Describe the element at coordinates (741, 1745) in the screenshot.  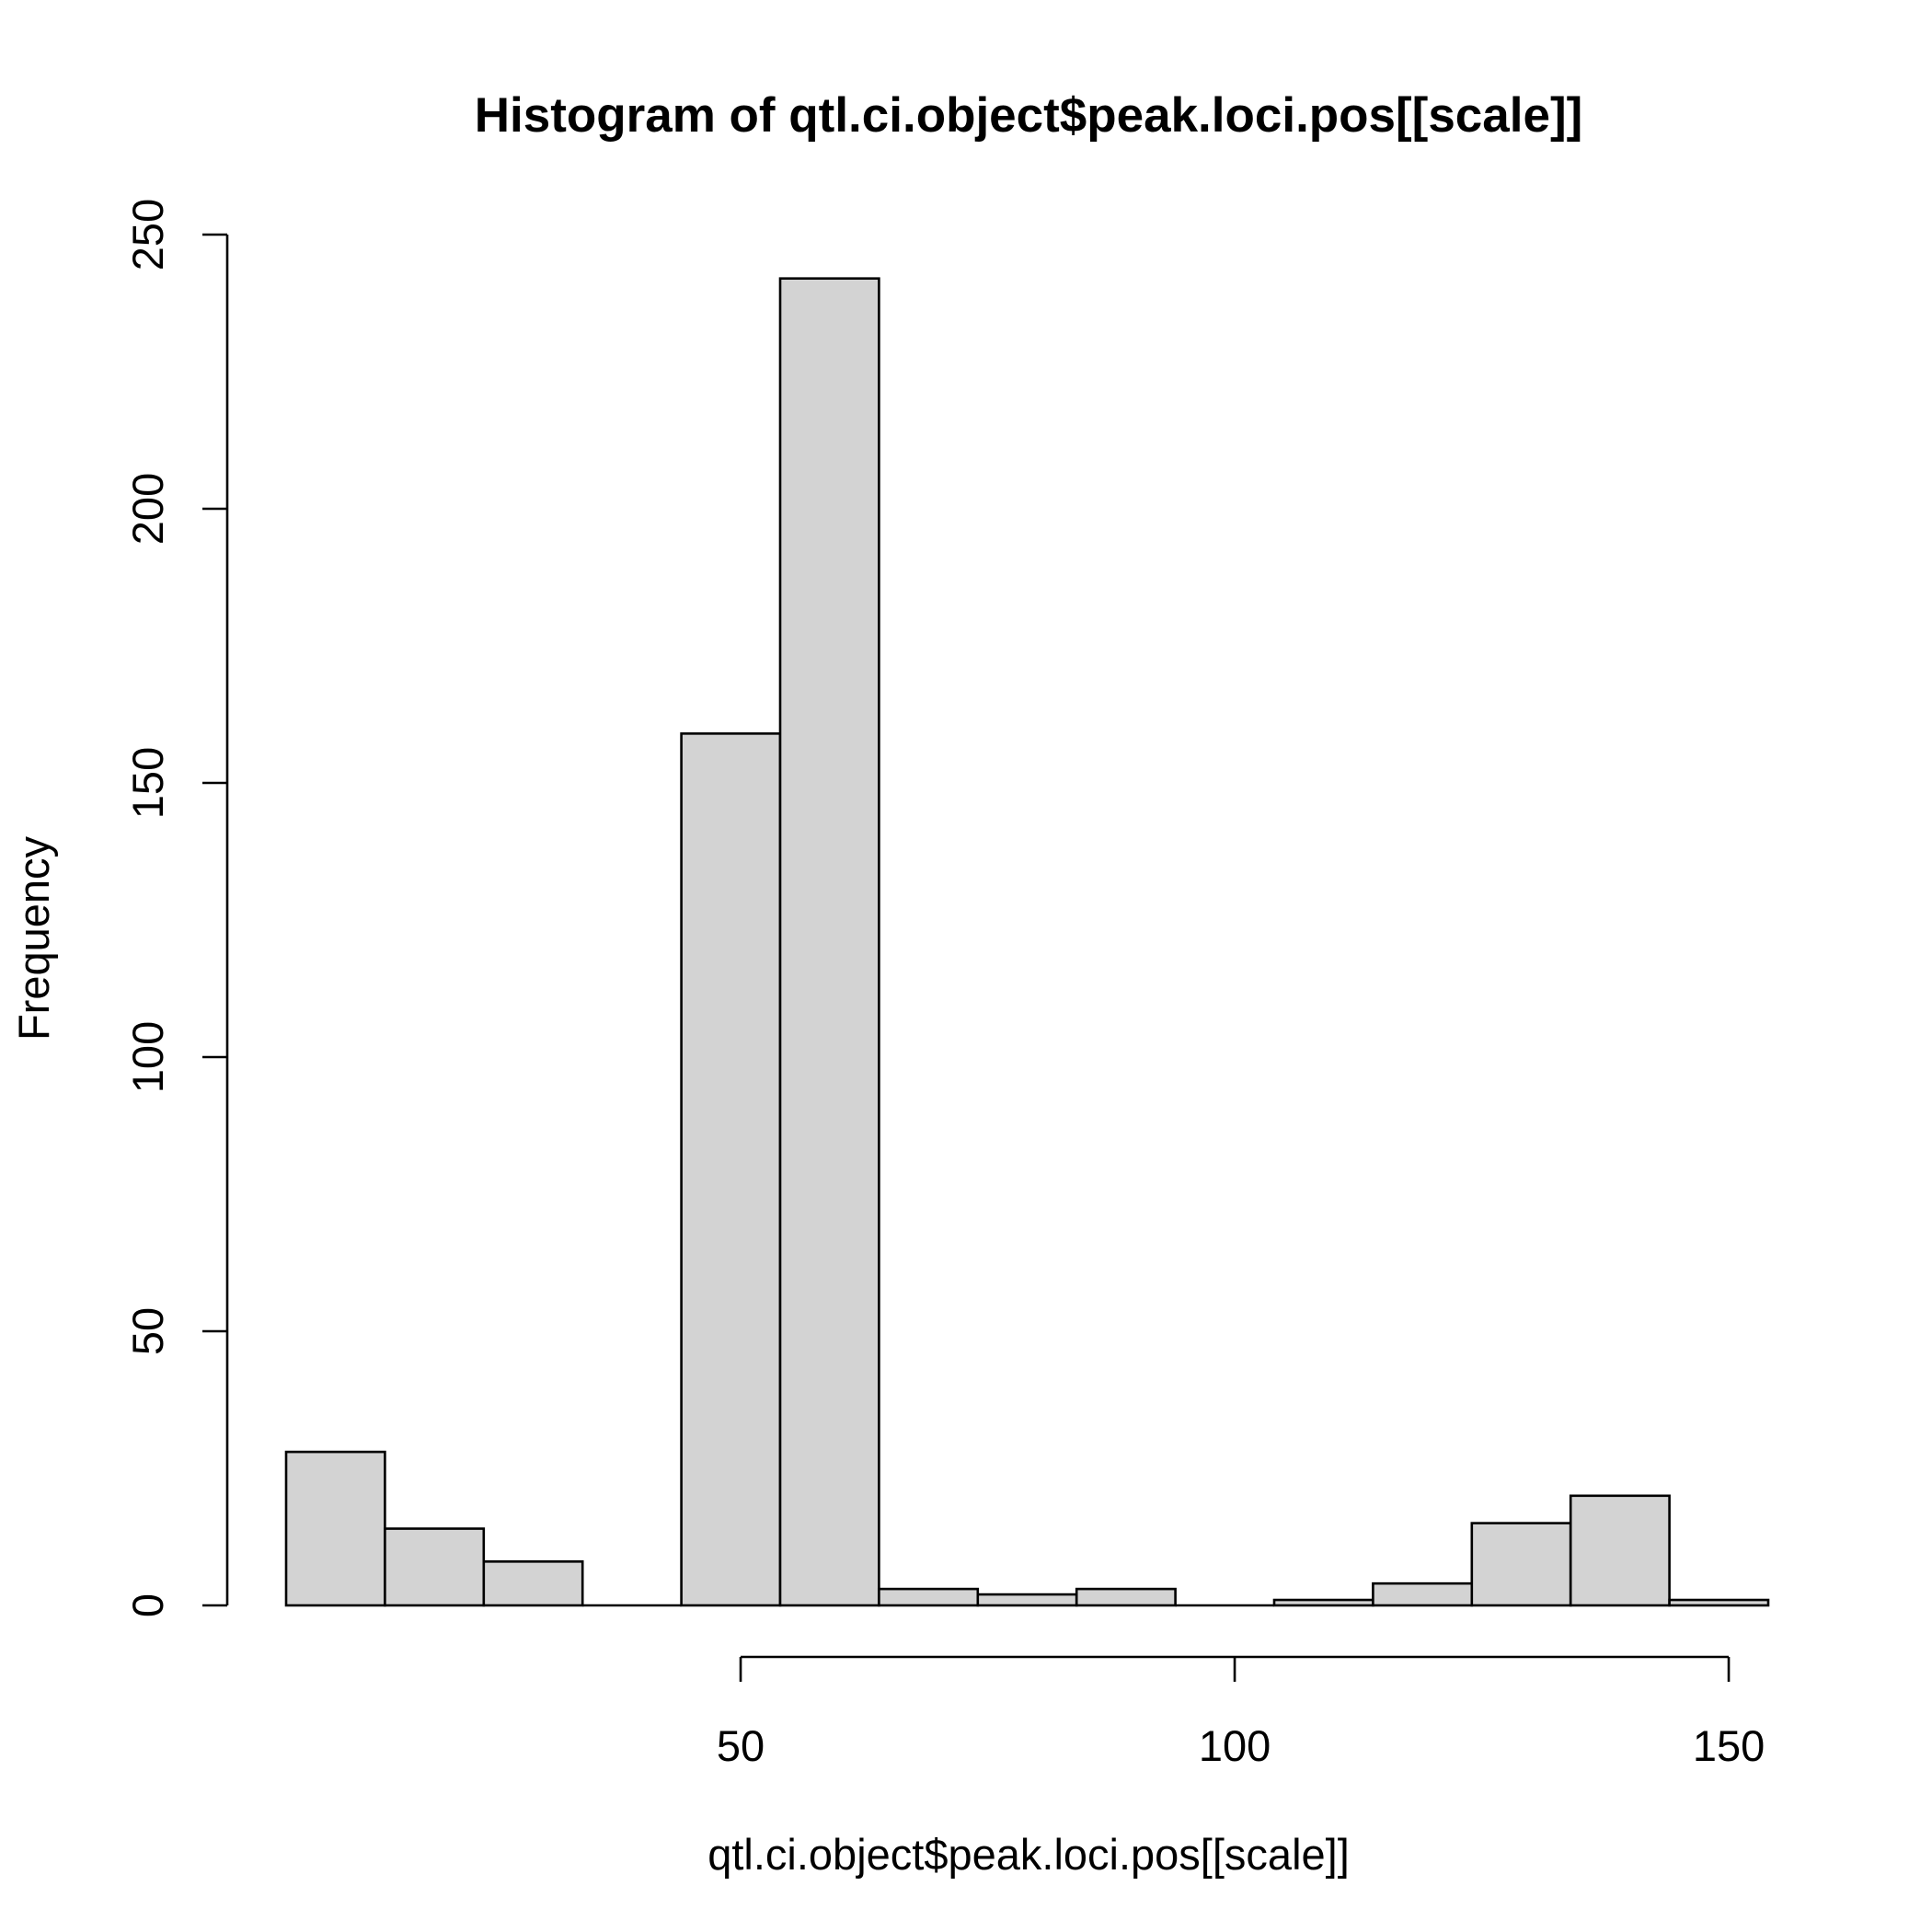
I see `x-tick-label: 50` at that location.